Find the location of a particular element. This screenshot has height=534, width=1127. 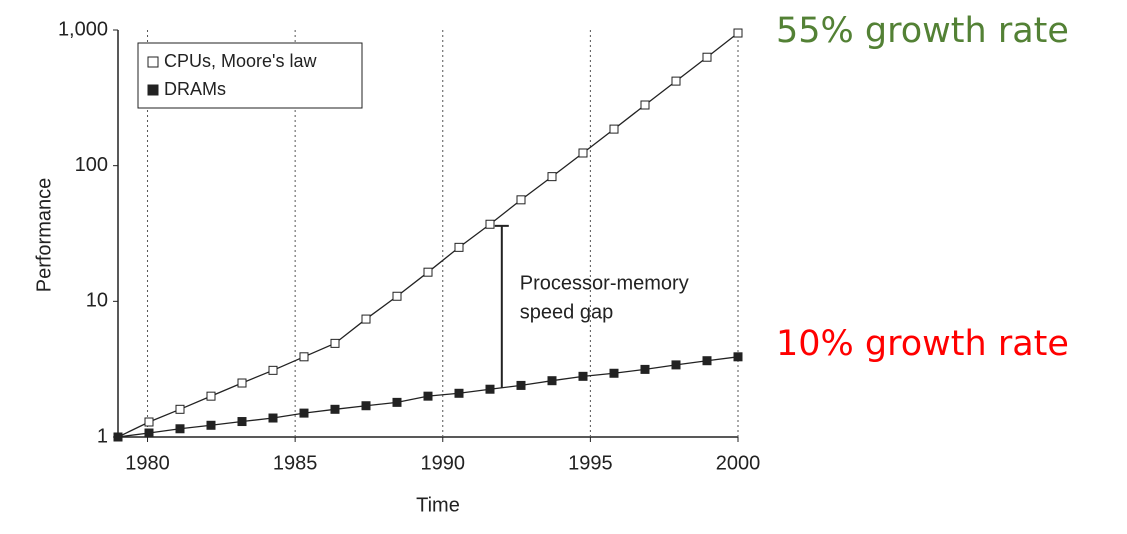

legend-label: CPUs, Moore's law is located at coordinates (240, 61).